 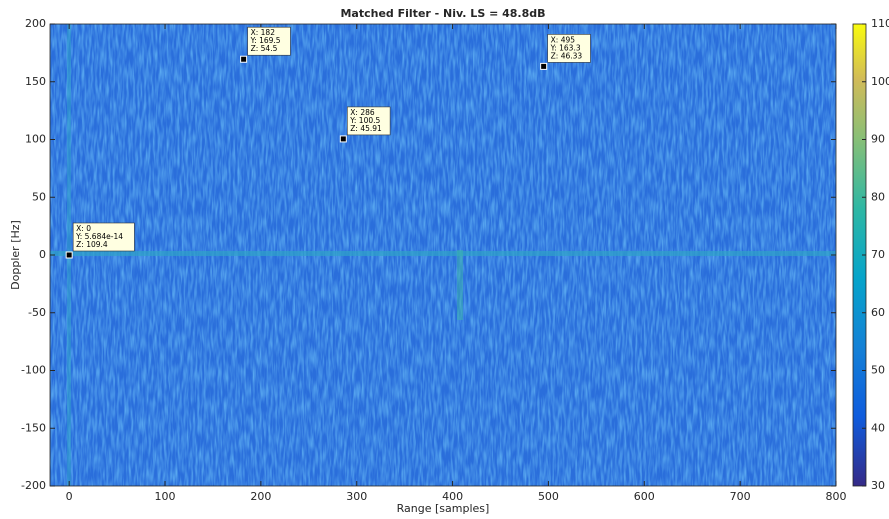 I want to click on colorbar-tick-label: 100, so click(x=880, y=81).